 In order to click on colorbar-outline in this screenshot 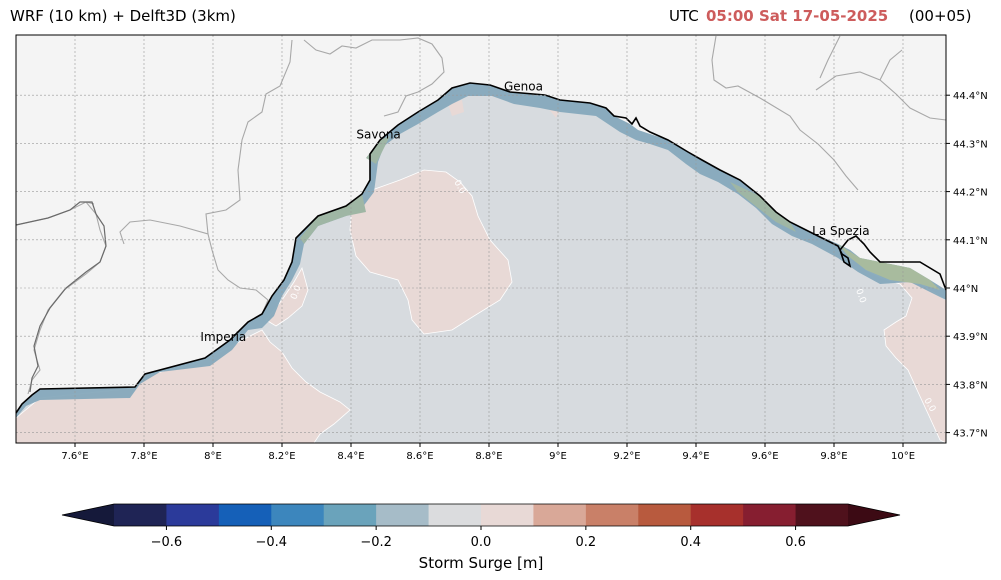, I will do `click(481, 515)`.